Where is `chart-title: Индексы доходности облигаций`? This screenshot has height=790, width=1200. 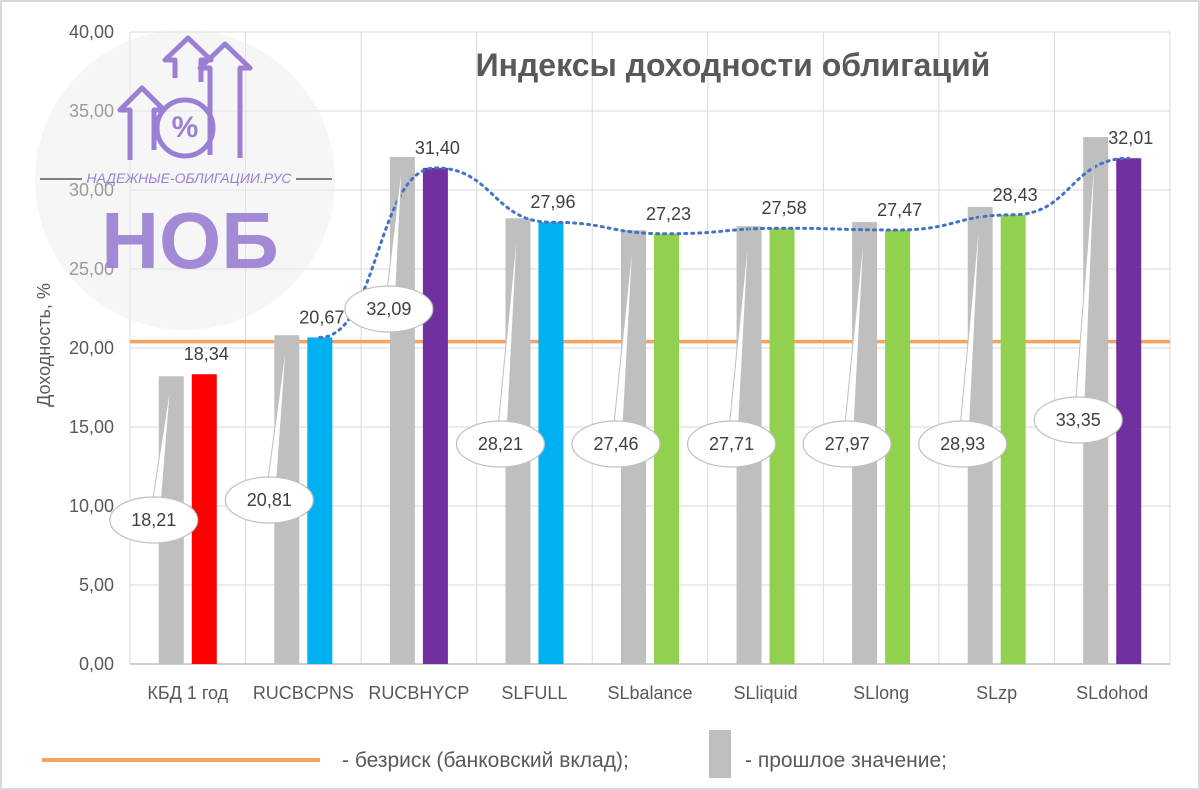 chart-title: Индексы доходности облигаций is located at coordinates (733, 65).